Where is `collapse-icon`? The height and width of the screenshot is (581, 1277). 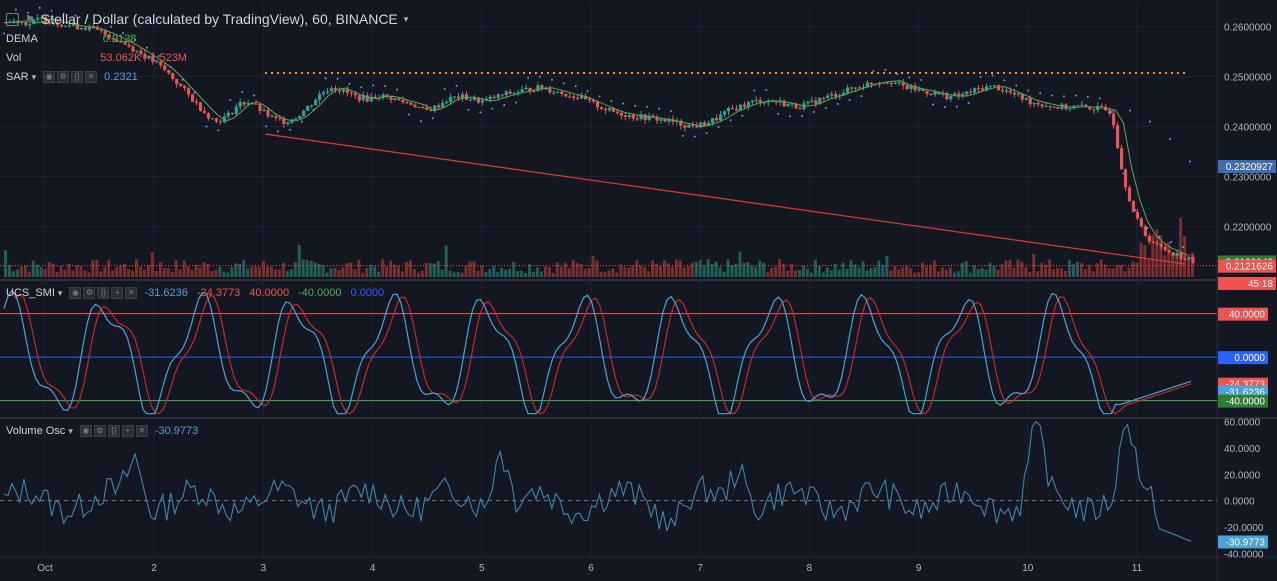
collapse-icon is located at coordinates (12, 19).